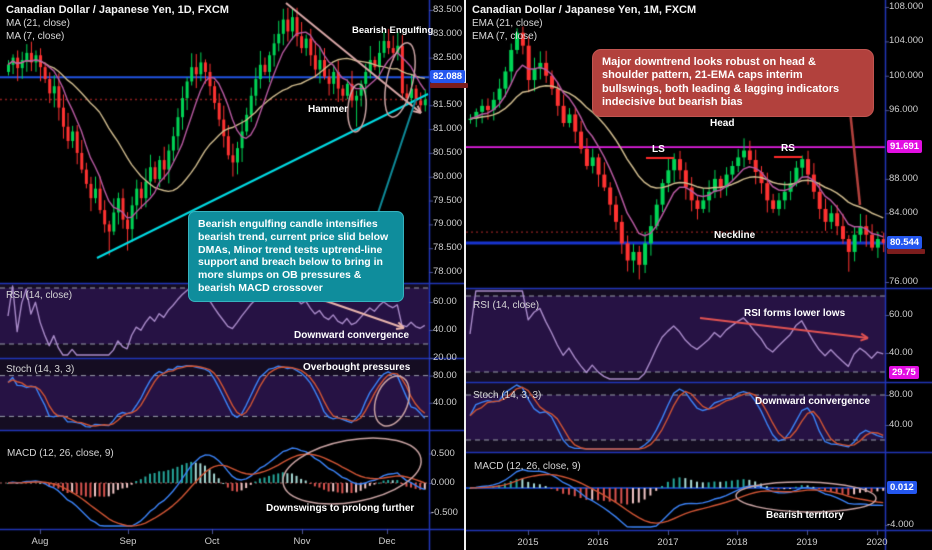 This screenshot has height=550, width=932. Describe the element at coordinates (448, 129) in the screenshot. I see `price-axis-label: 81.000` at that location.